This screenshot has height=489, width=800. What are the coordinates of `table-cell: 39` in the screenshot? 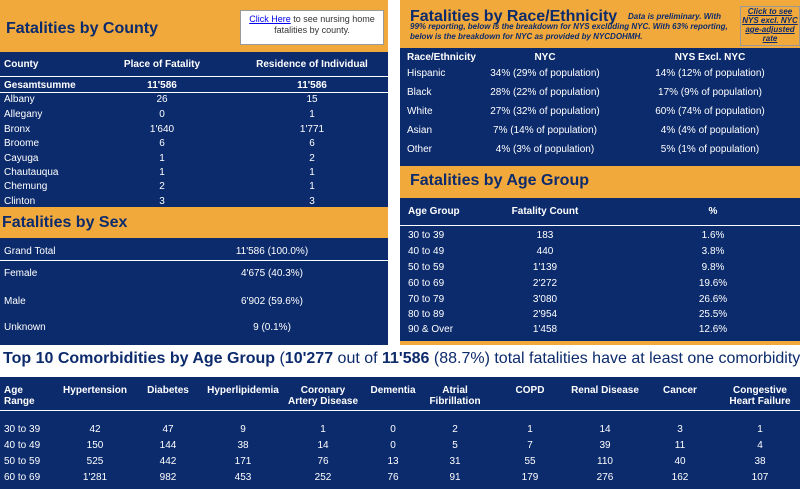 It's located at (605, 445).